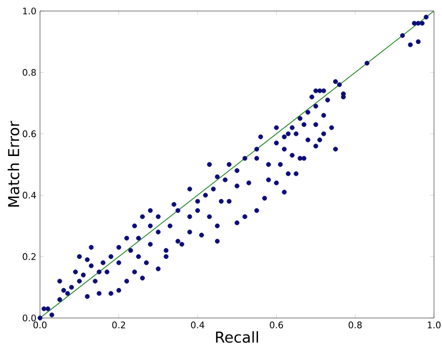  I want to click on y-tick-label: 0.4, so click(29, 195).